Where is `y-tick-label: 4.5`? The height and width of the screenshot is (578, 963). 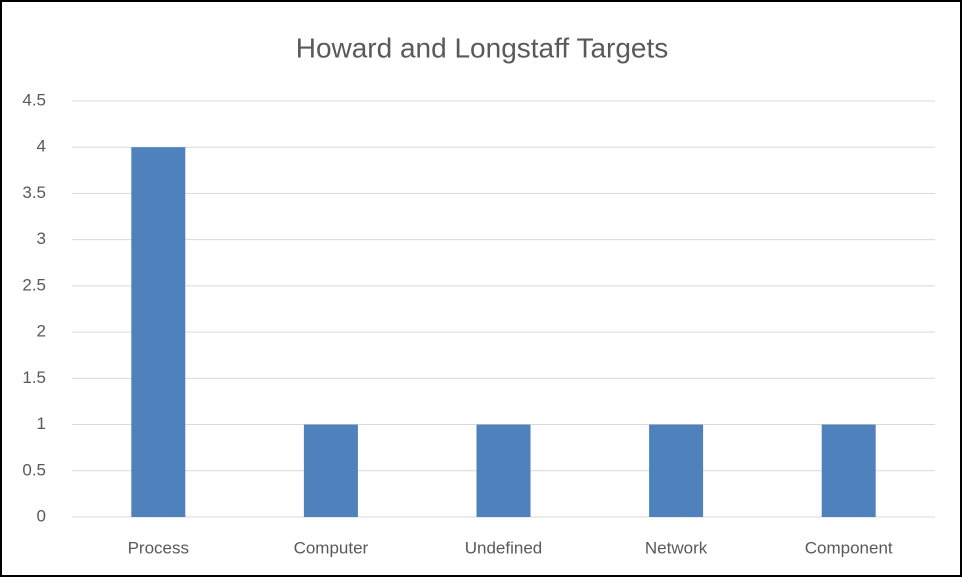
y-tick-label: 4.5 is located at coordinates (34, 99).